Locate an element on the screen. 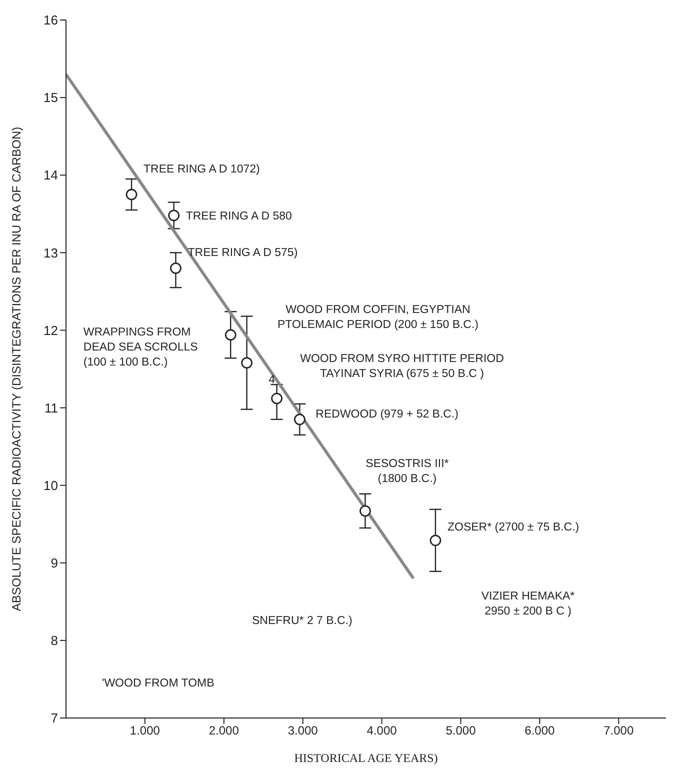  x-tick-label: 4.000 is located at coordinates (382, 731).